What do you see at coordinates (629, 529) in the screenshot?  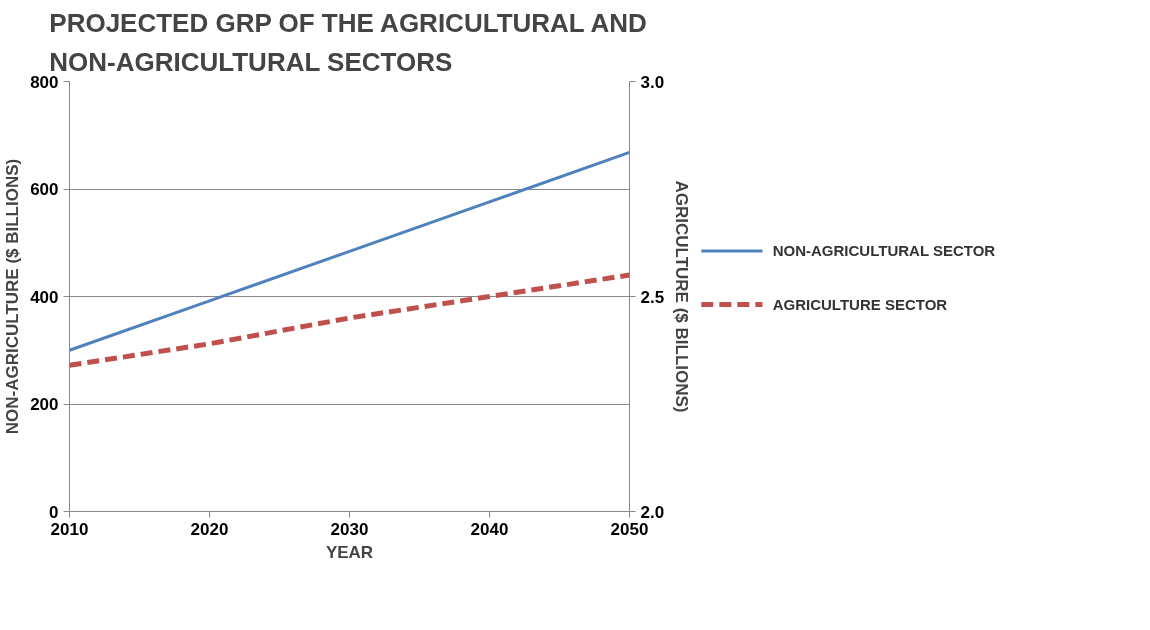 I see `x-tick-label: 2050` at bounding box center [629, 529].